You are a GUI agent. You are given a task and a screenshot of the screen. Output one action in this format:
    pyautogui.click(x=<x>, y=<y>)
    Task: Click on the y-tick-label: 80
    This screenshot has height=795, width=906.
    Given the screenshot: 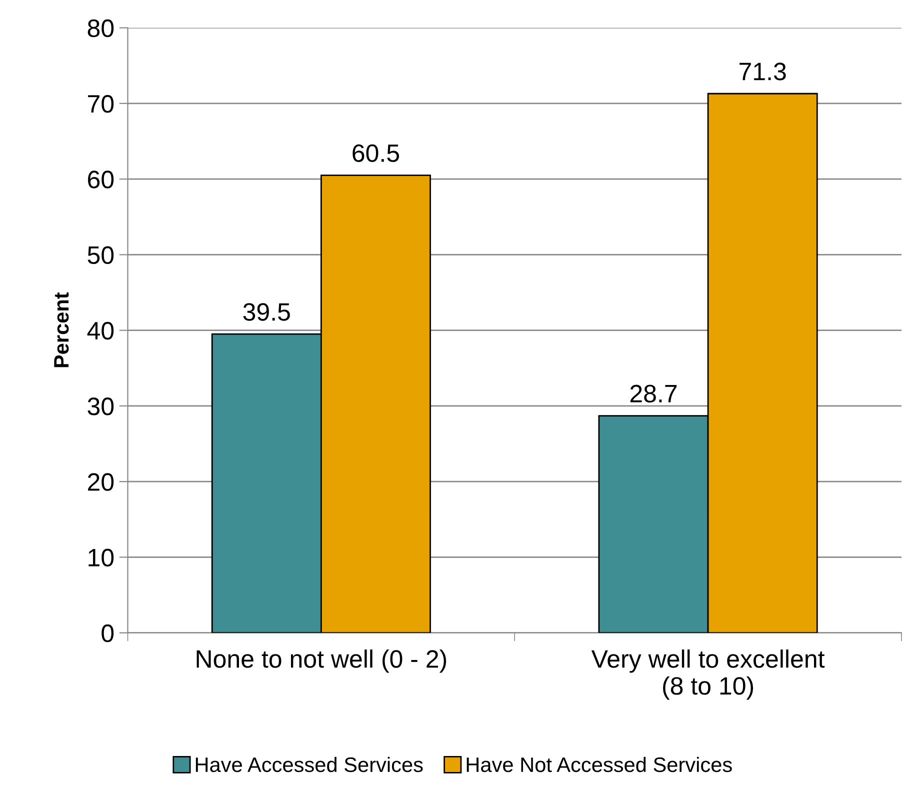 What is the action you would take?
    pyautogui.click(x=101, y=28)
    